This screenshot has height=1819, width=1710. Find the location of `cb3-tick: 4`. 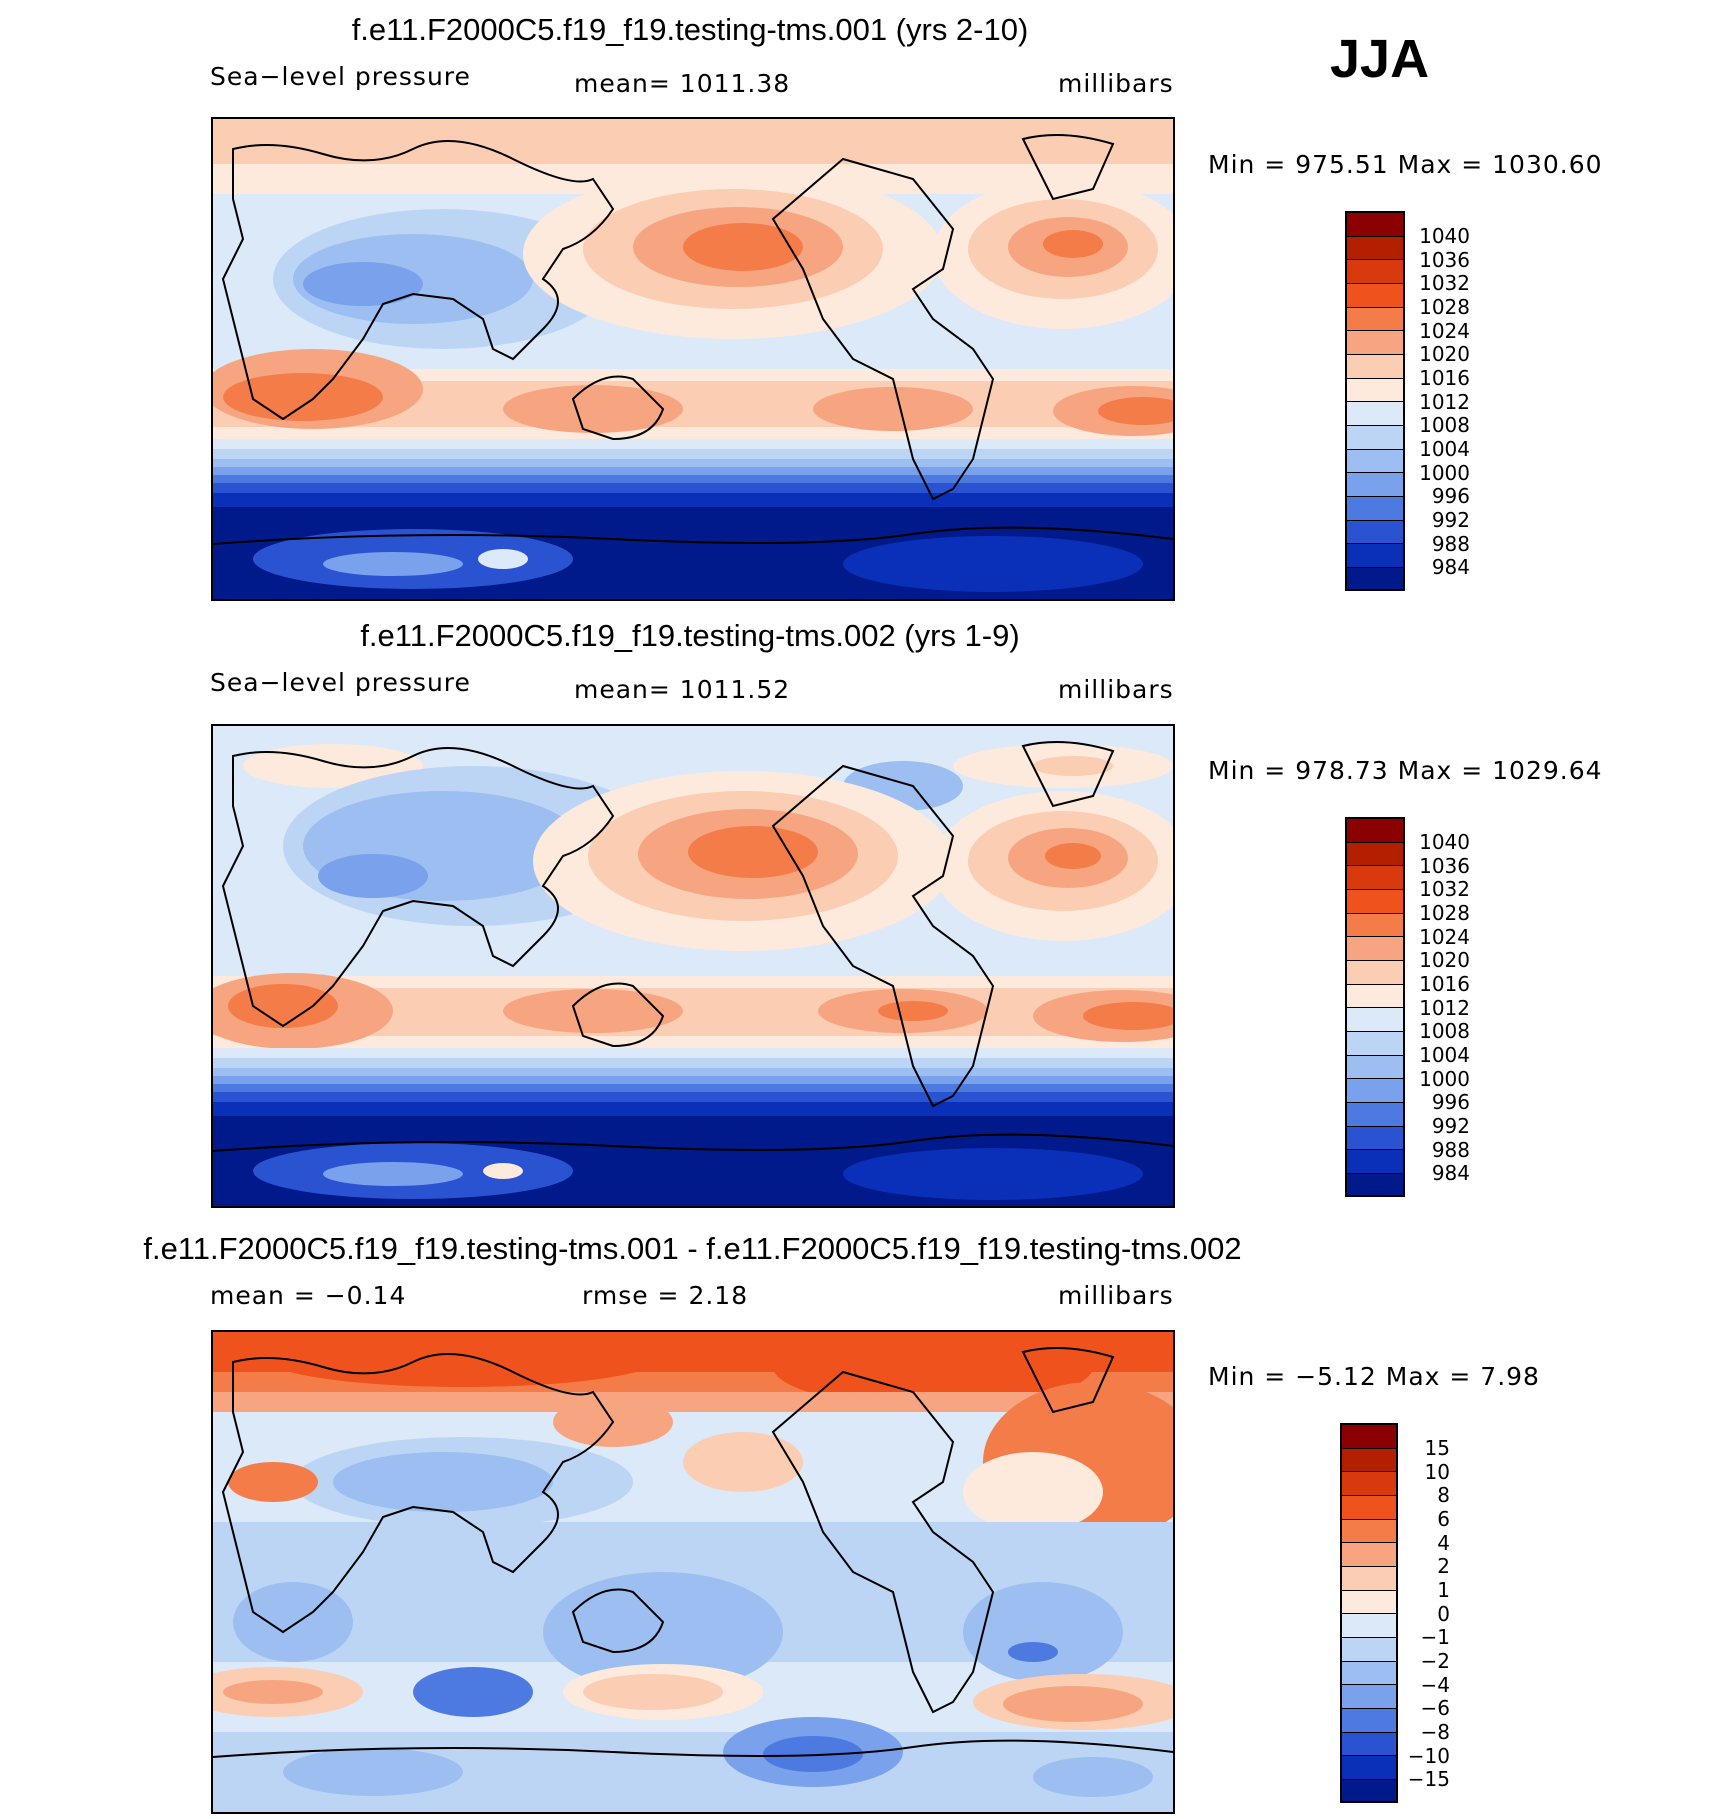

cb3-tick: 4 is located at coordinates (1443, 1543).